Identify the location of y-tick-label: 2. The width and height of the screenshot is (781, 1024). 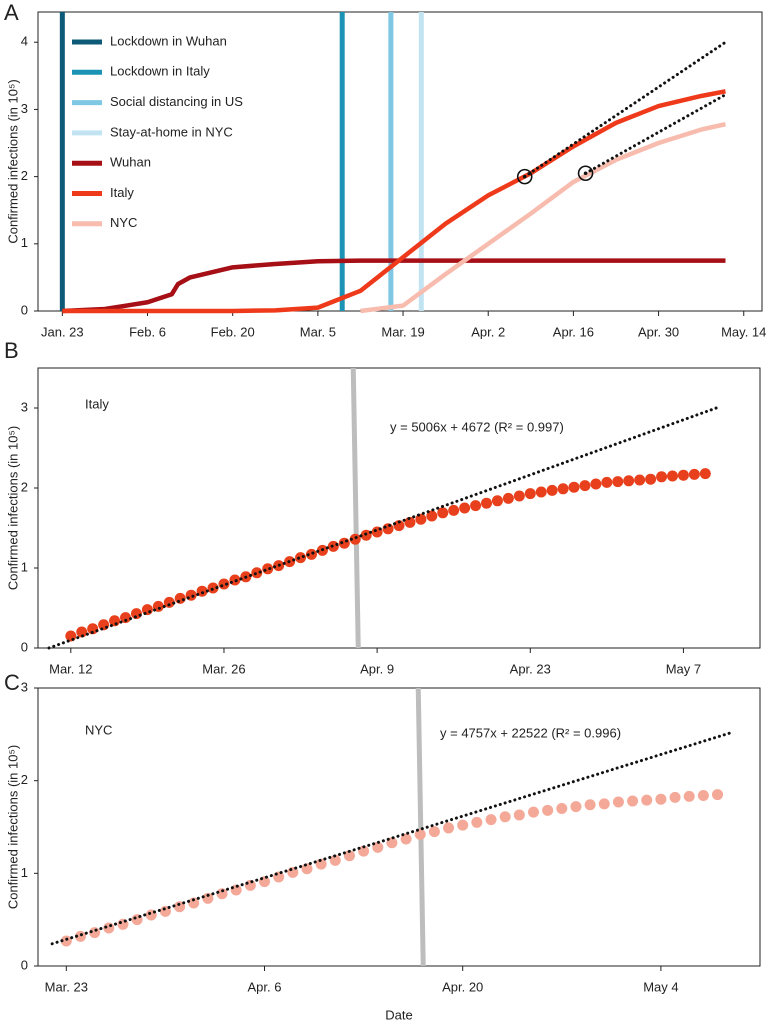
(24, 779).